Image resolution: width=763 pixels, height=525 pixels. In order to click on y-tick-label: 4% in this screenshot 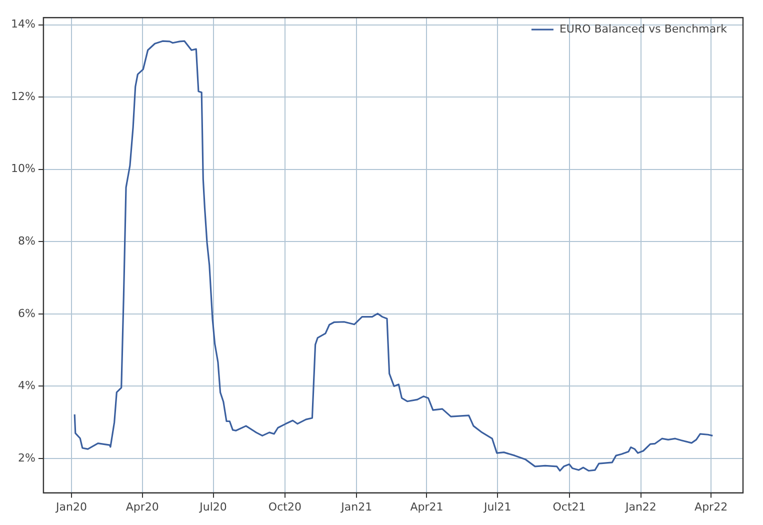, I will do `click(27, 385)`.